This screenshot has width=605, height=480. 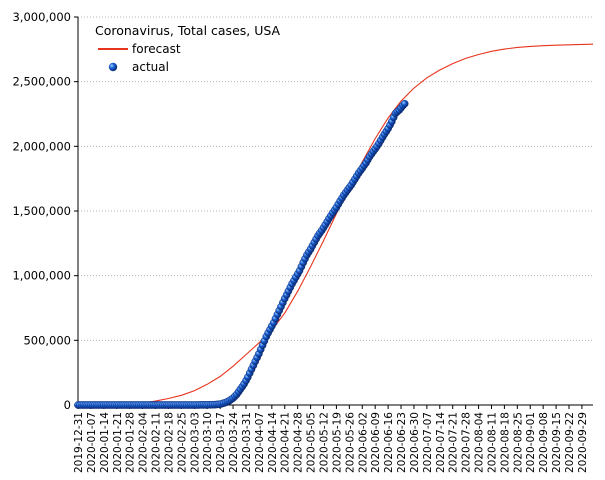 What do you see at coordinates (312, 442) in the screenshot?
I see `x-tick-label: 2020-05-05` at bounding box center [312, 442].